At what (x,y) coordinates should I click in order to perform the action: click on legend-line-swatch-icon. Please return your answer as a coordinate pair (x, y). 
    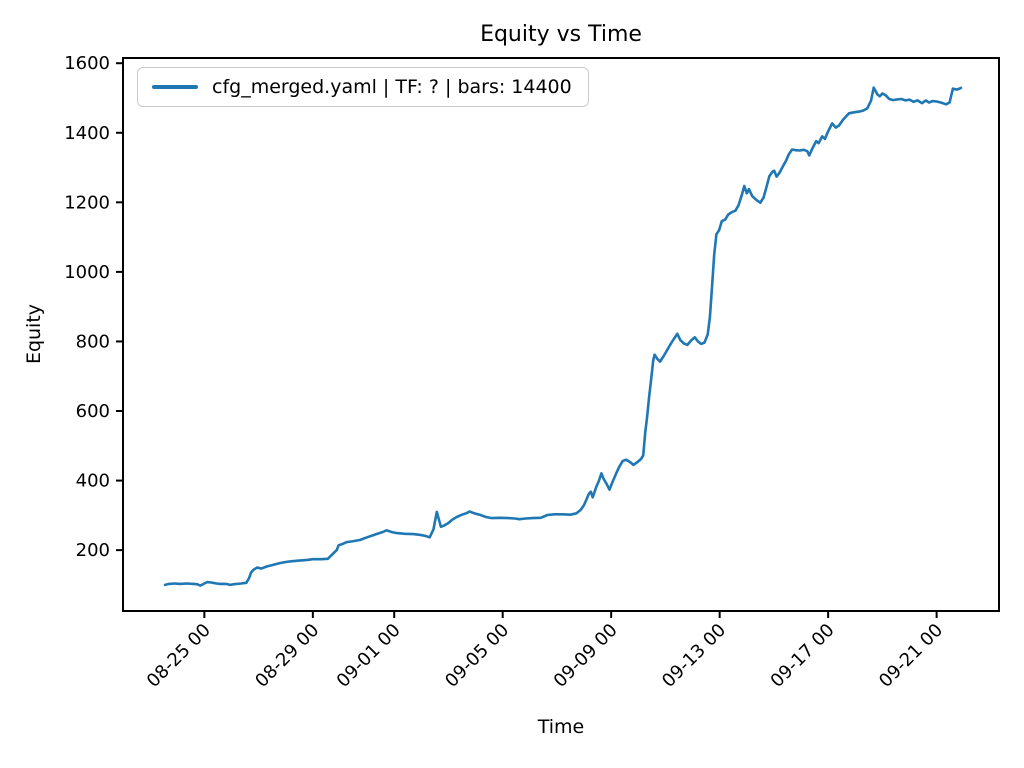
    Looking at the image, I should click on (175, 87).